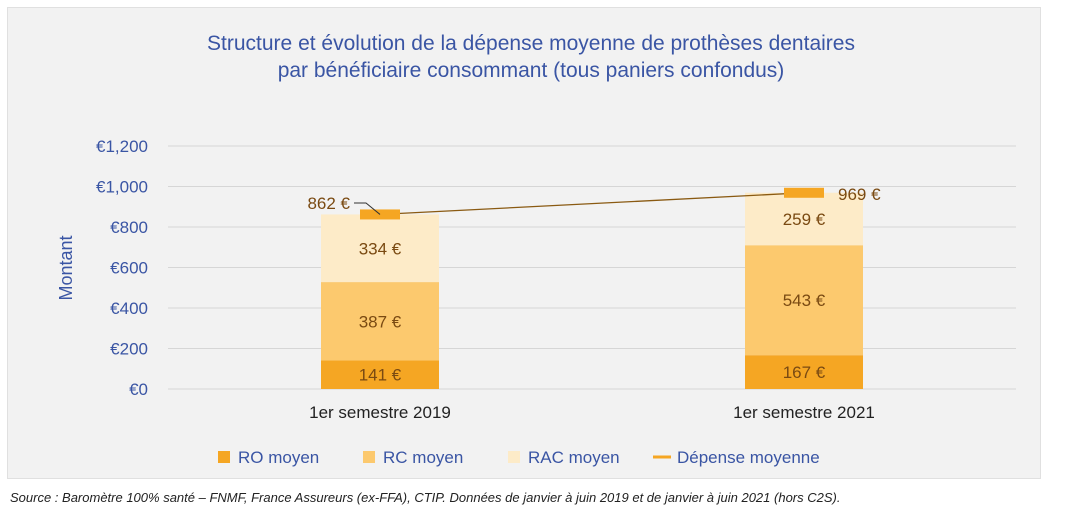 The image size is (1069, 521). Describe the element at coordinates (328, 203) in the screenshot. I see `total-value-label: 862 €` at that location.